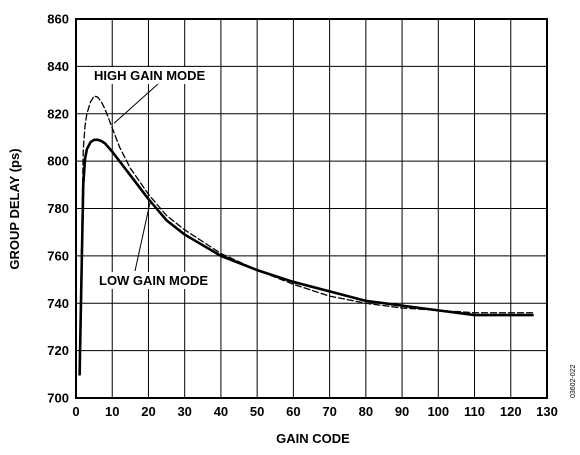 The image size is (580, 455). What do you see at coordinates (58, 398) in the screenshot?
I see `y-tick-label-700: 700` at bounding box center [58, 398].